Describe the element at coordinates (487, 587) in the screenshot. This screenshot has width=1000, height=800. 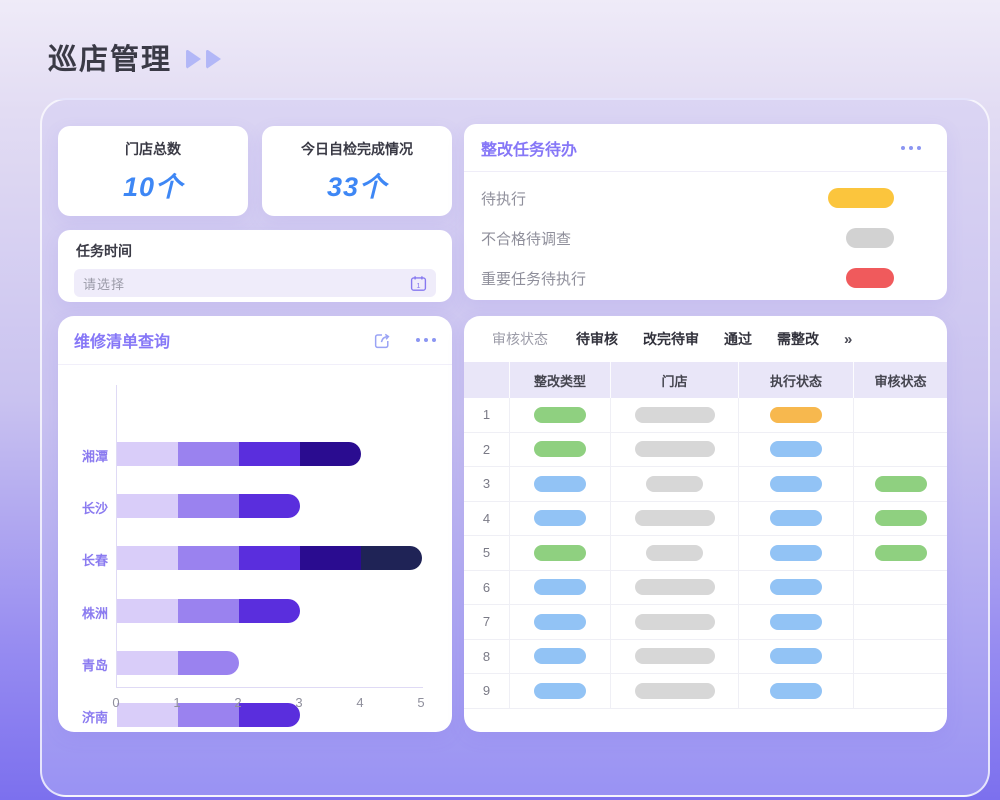
I see `row-number: 6` at that location.